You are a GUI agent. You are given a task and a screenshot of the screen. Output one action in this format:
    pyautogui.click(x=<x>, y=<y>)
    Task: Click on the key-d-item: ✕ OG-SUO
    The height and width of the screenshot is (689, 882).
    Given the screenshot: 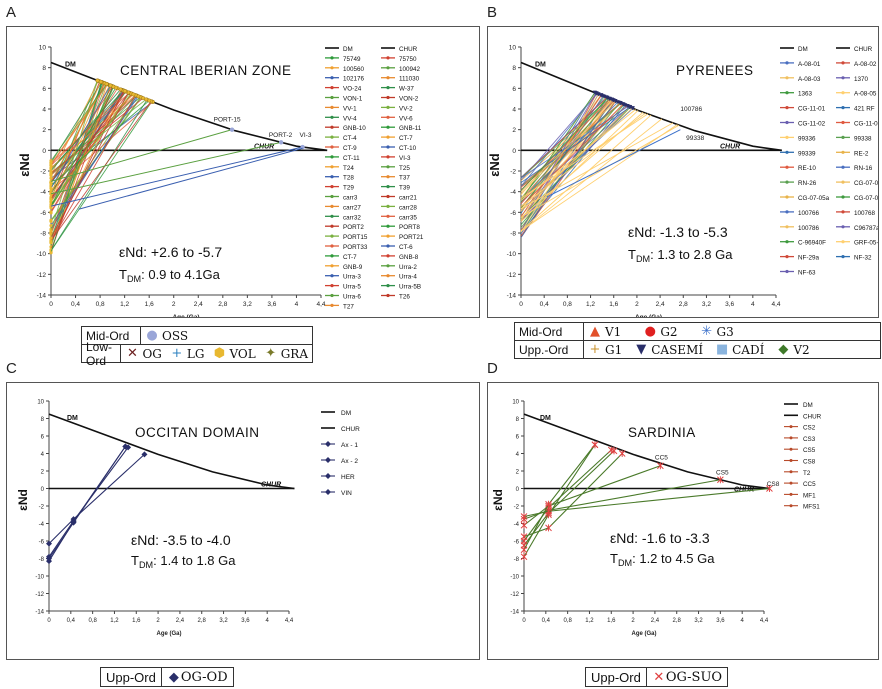 What is the action you would take?
    pyautogui.click(x=686, y=677)
    